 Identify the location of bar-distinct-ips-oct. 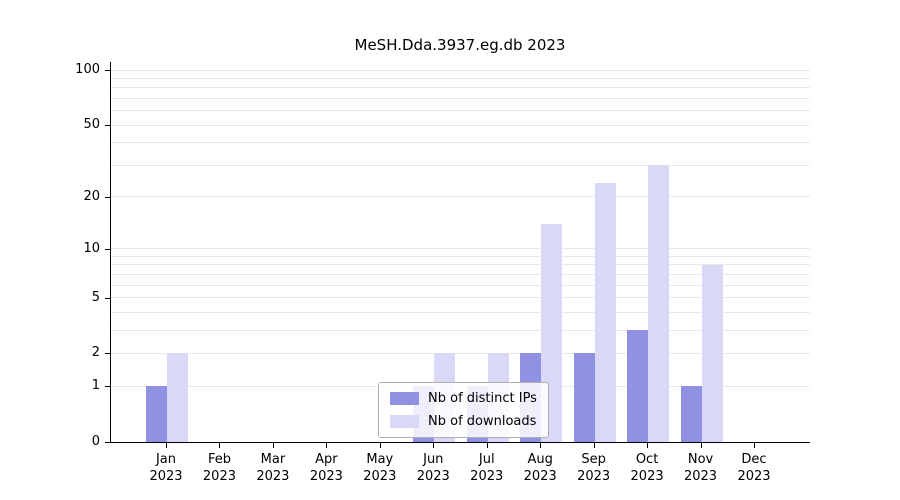
(638, 386).